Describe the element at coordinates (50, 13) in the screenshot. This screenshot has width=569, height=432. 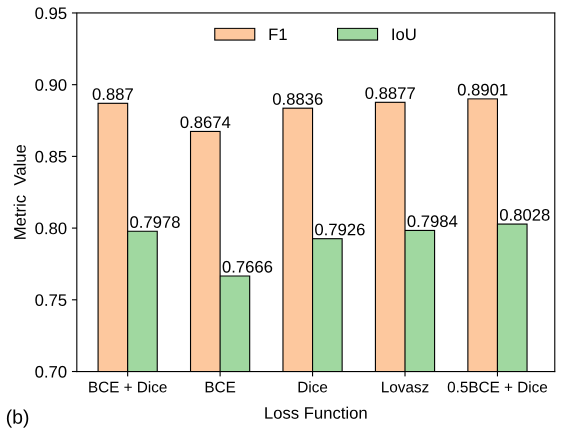
I see `y-tick-label: 0.95` at that location.